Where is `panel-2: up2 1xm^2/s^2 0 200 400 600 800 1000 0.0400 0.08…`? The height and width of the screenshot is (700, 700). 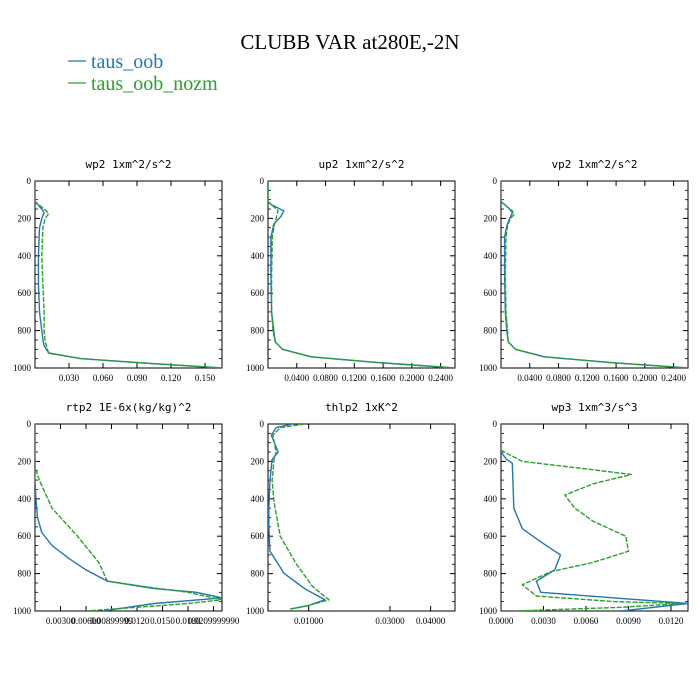 panel-2: up2 1xm^2/s^2 0 200 400 600 800 1000 0.0400 0.08… is located at coordinates (351, 270).